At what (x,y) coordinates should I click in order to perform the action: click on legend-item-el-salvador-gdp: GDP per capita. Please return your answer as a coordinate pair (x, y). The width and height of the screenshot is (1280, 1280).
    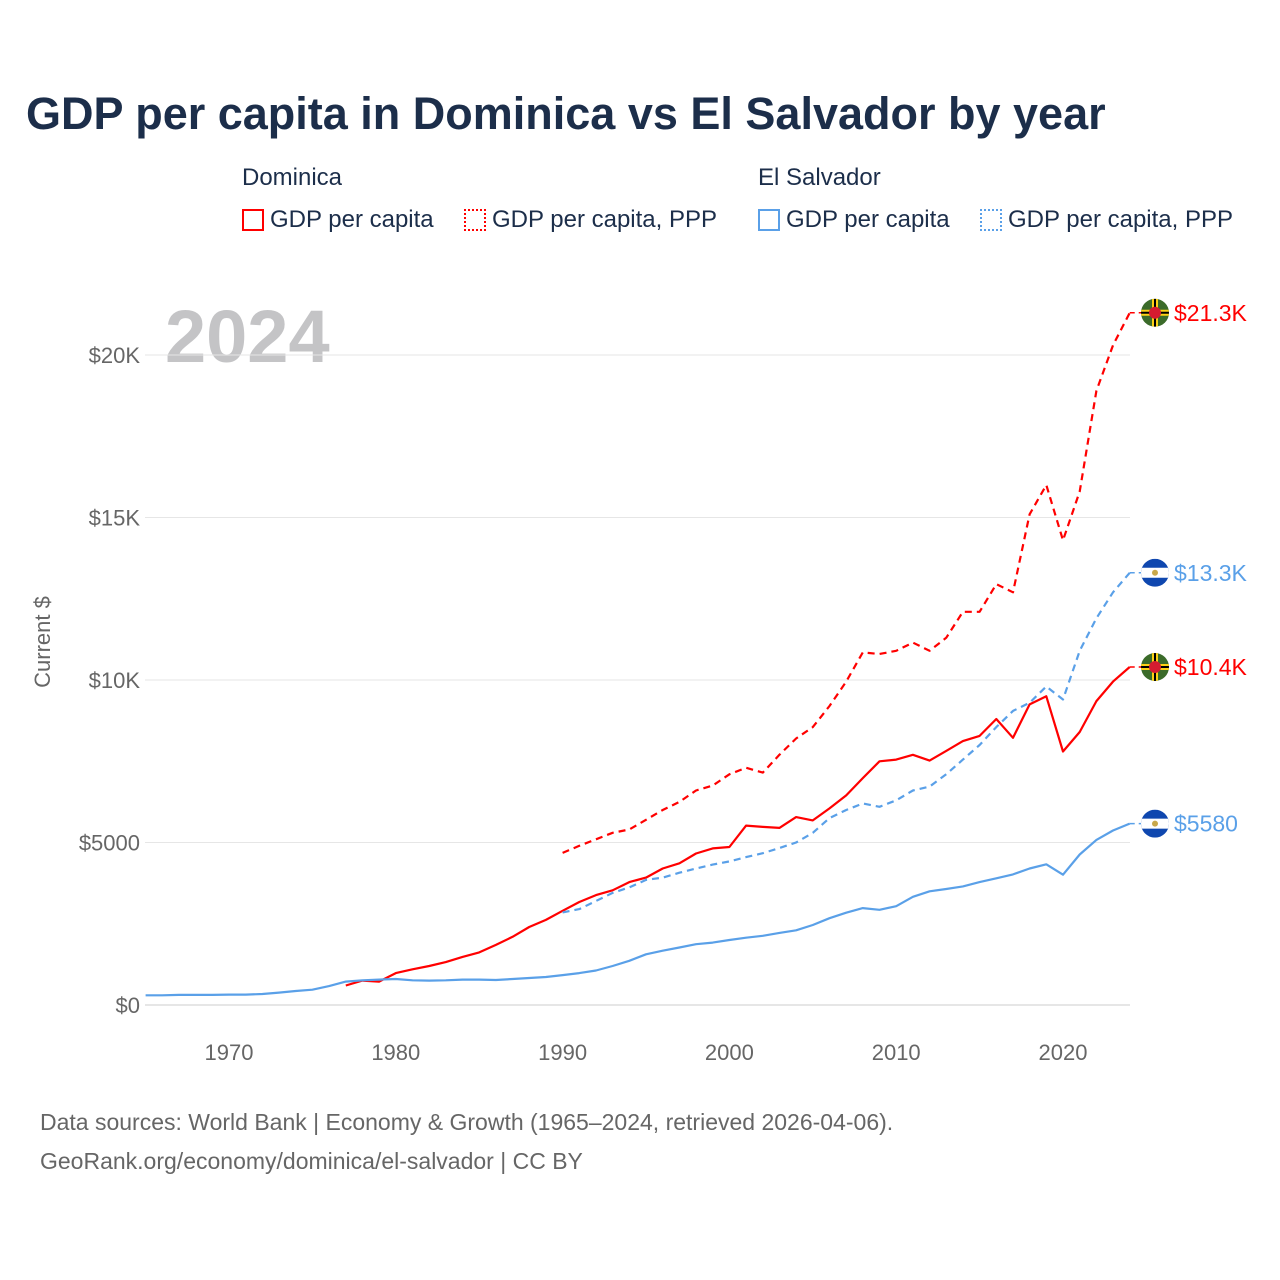
    Looking at the image, I should click on (854, 220).